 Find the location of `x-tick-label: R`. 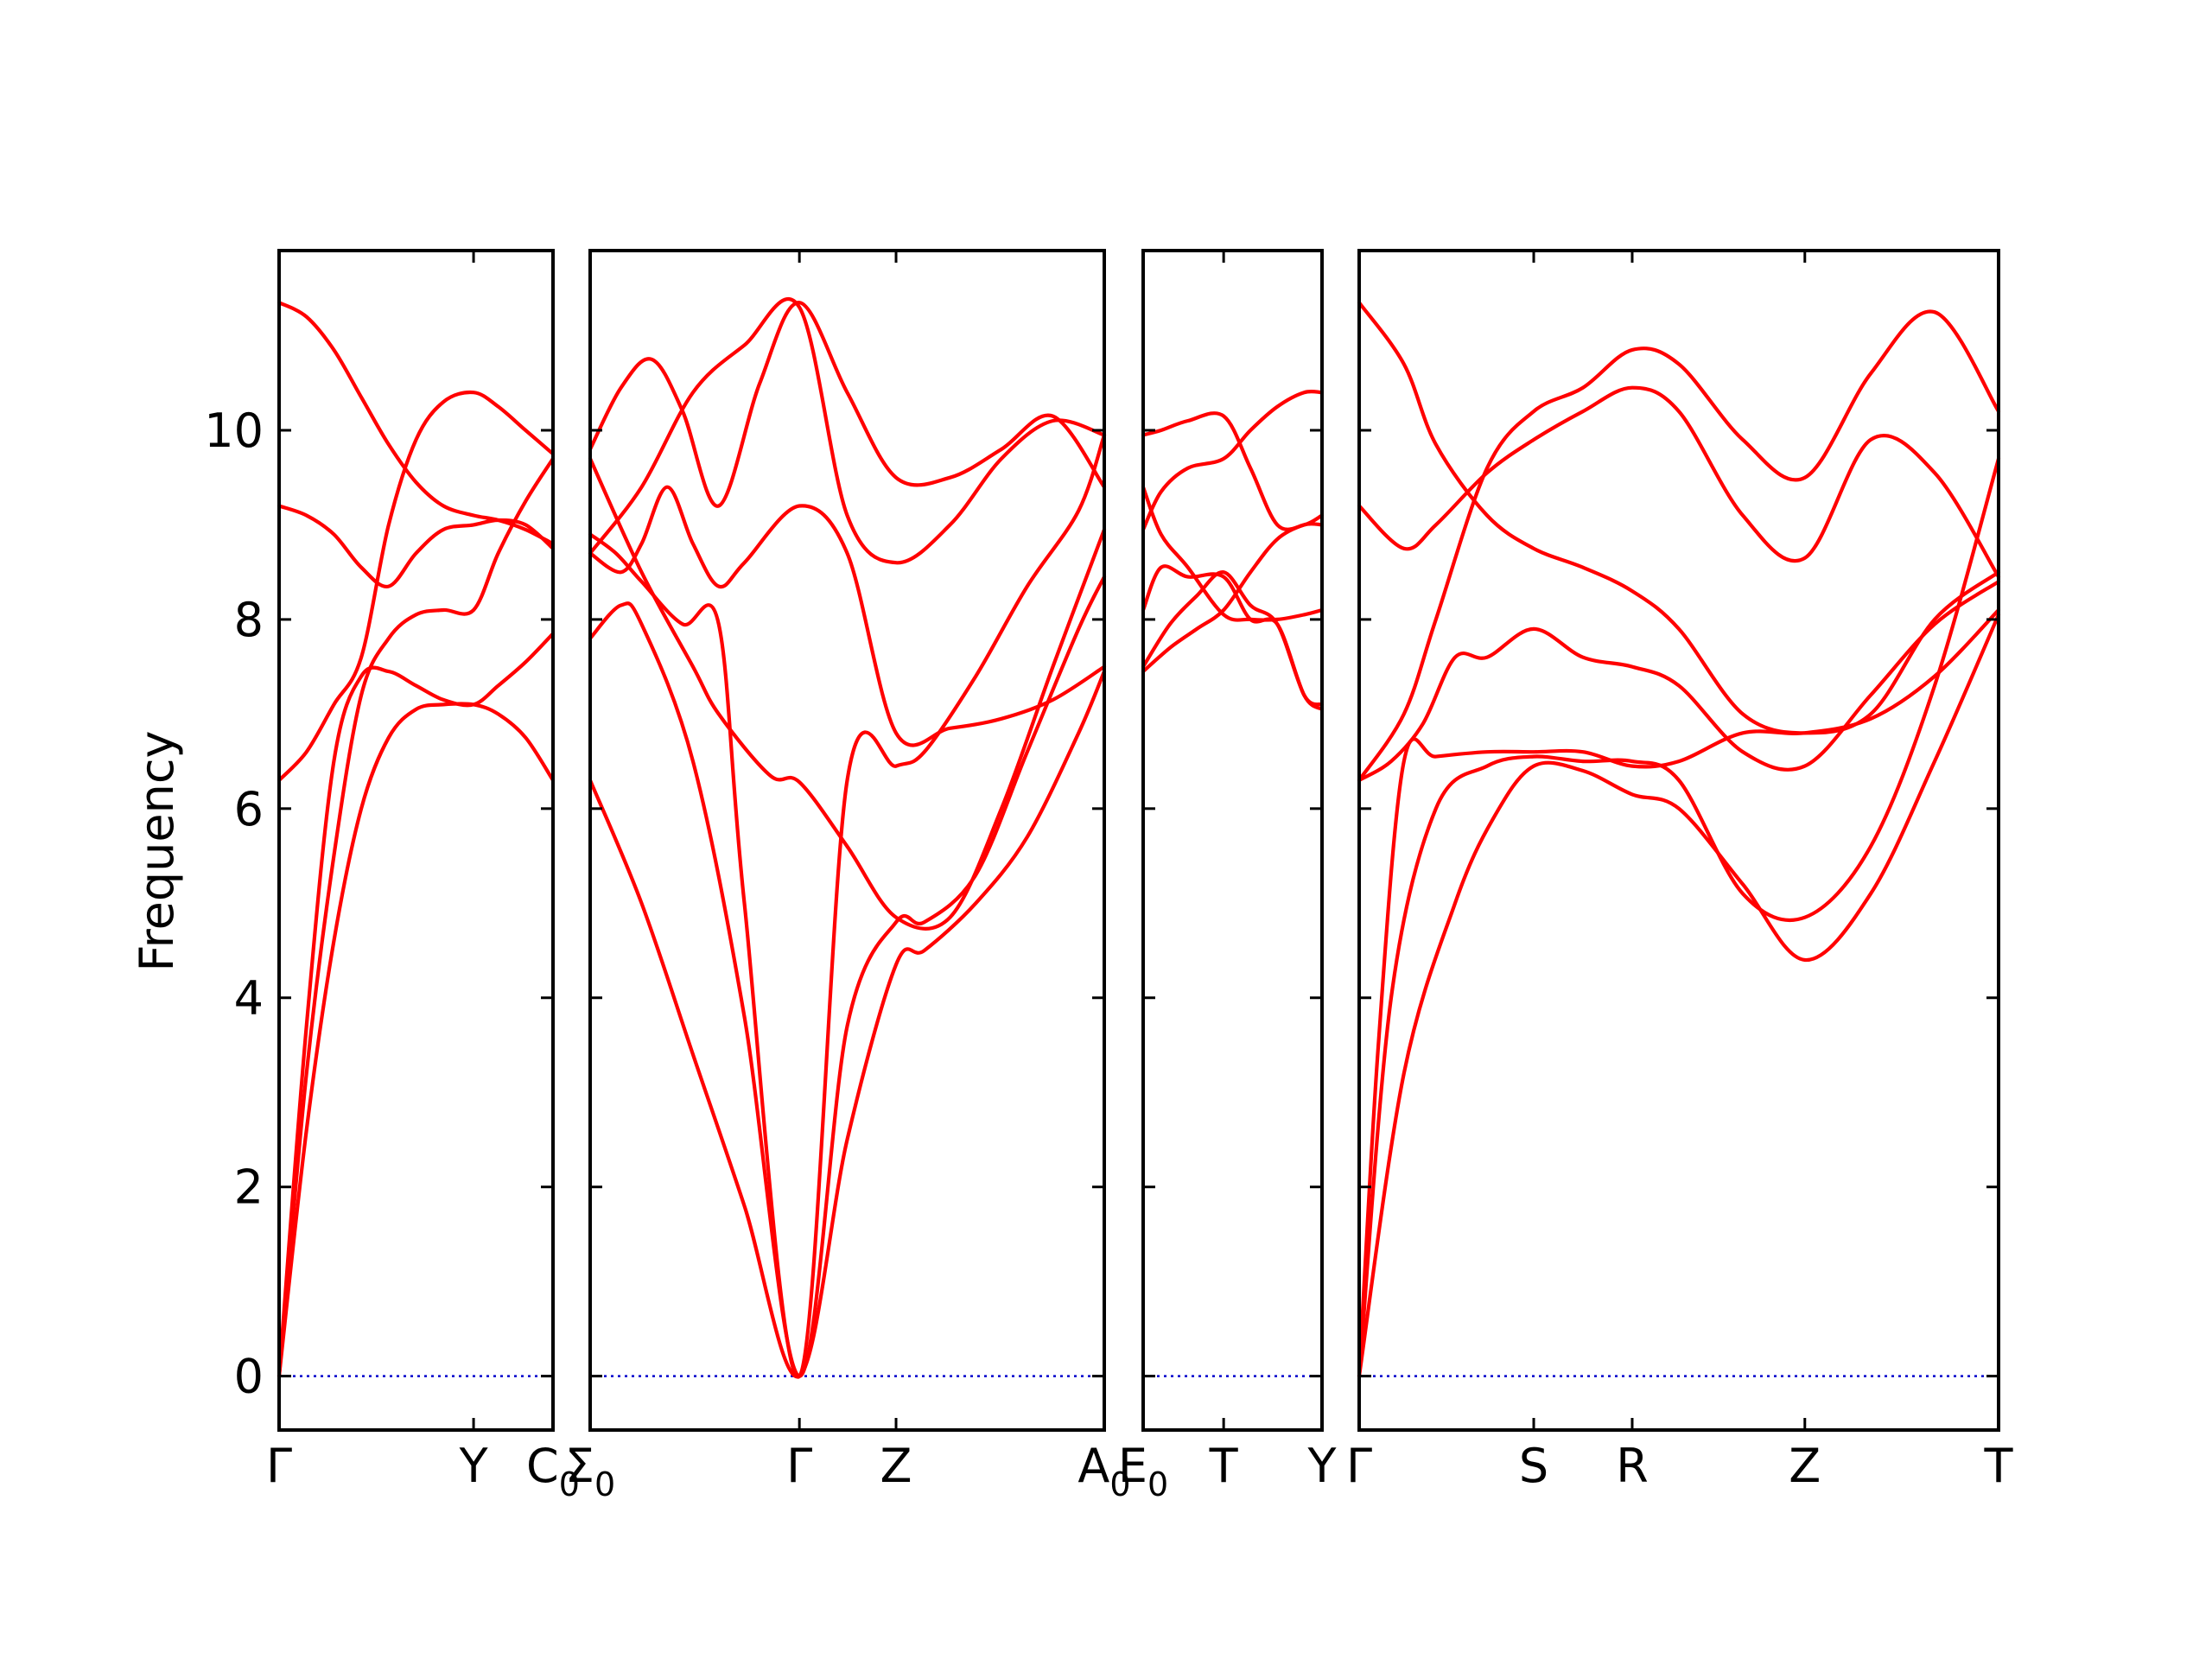

x-tick-label: R is located at coordinates (1632, 1466).